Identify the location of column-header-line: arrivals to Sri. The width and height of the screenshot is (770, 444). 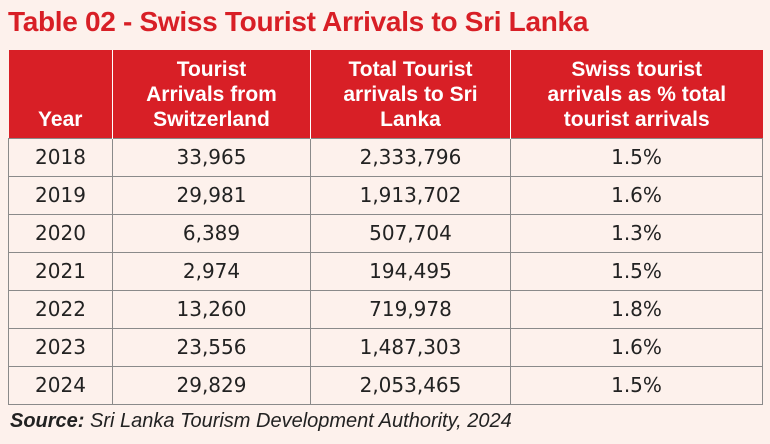
(410, 94).